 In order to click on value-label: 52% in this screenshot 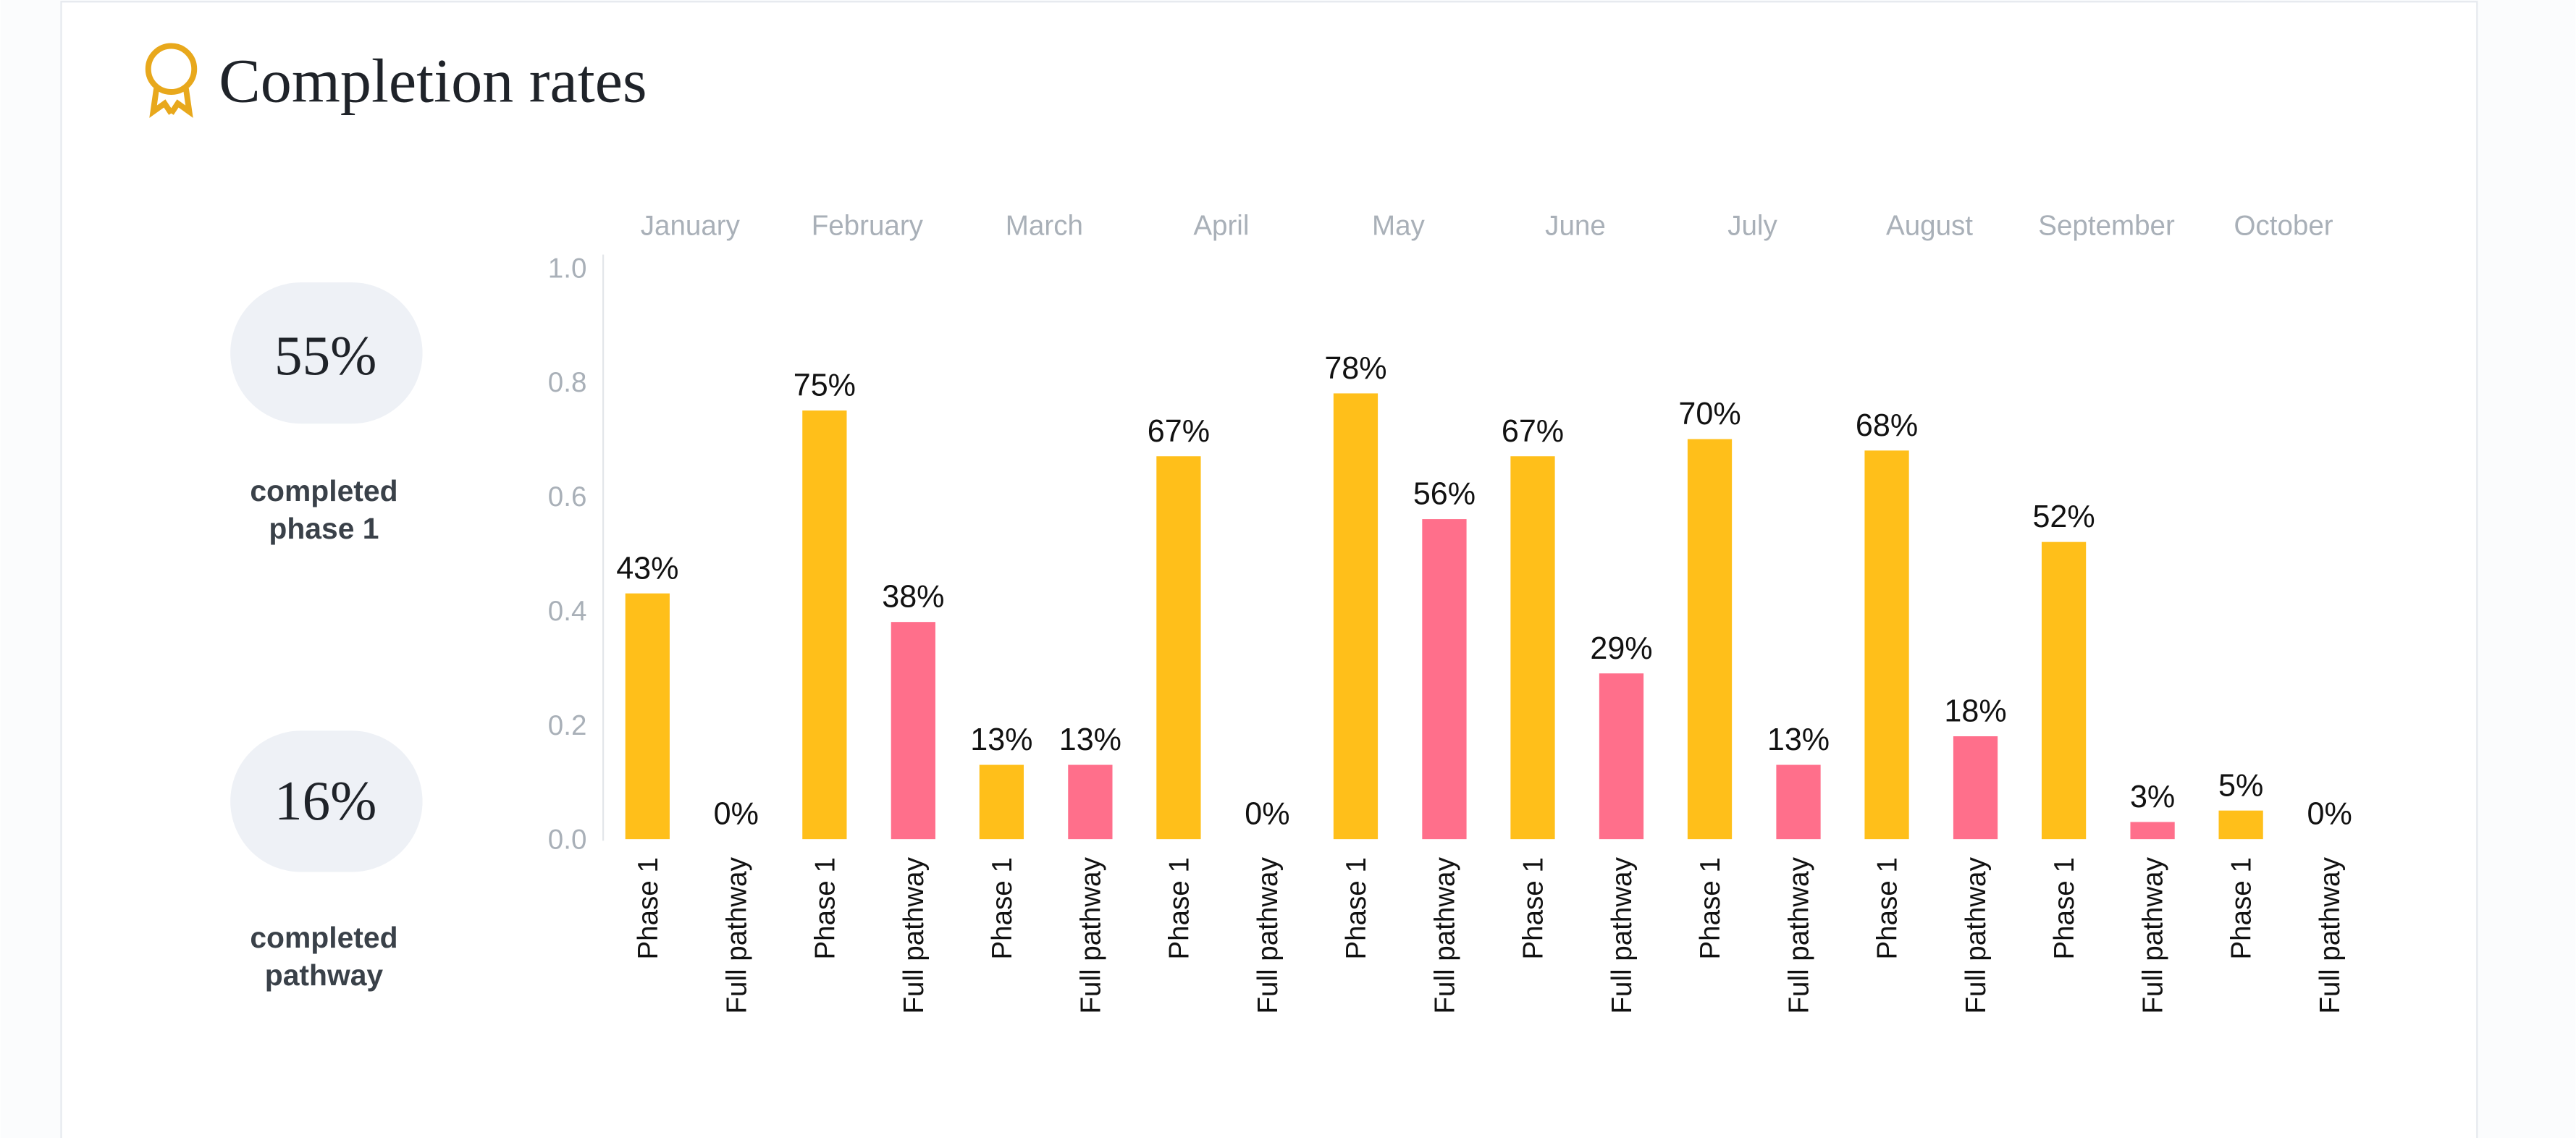, I will do `click(2063, 517)`.